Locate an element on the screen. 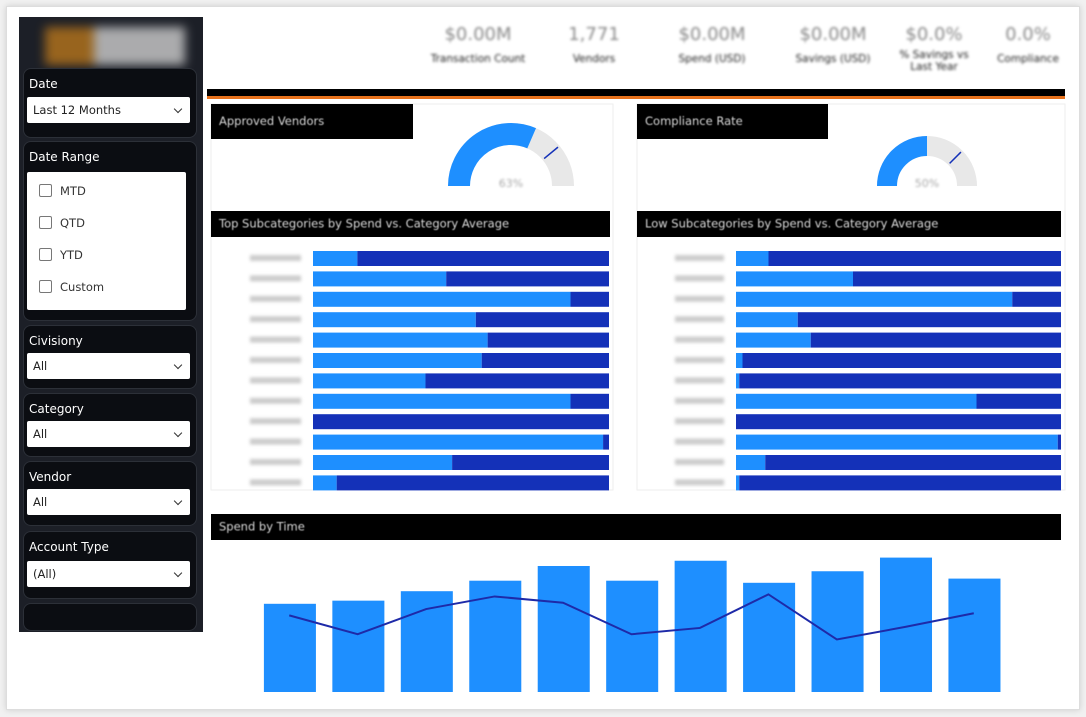 This screenshot has width=1086, height=717. checkbox-list: MTD QTD YTD Custom is located at coordinates (106, 241).